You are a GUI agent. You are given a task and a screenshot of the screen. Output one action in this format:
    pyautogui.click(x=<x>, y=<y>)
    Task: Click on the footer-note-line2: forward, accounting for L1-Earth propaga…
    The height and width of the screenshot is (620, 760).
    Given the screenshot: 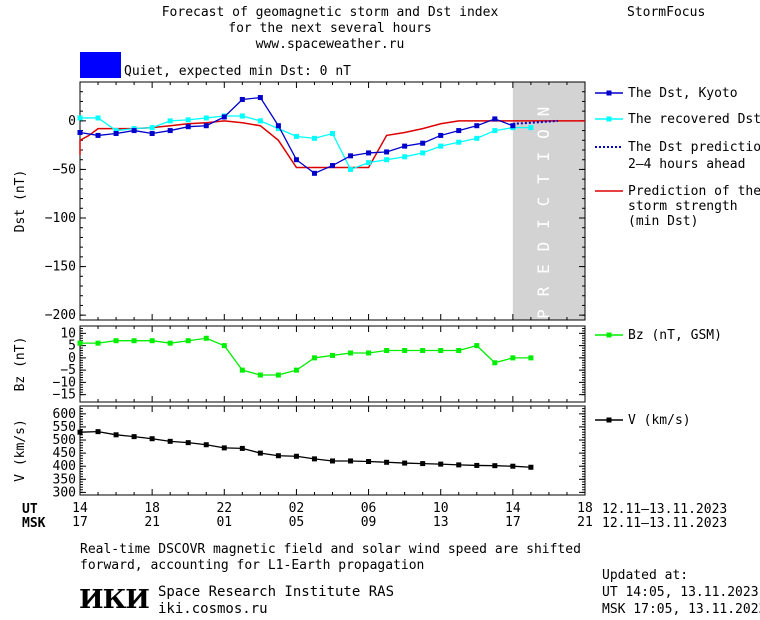 What is the action you would take?
    pyautogui.click(x=252, y=565)
    